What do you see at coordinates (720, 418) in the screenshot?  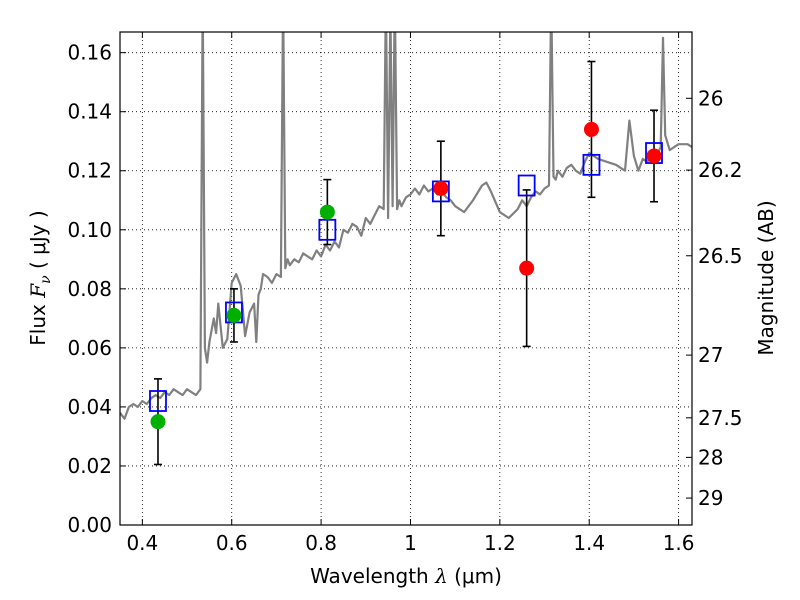 I see `y2-tick-label: 27.5` at bounding box center [720, 418].